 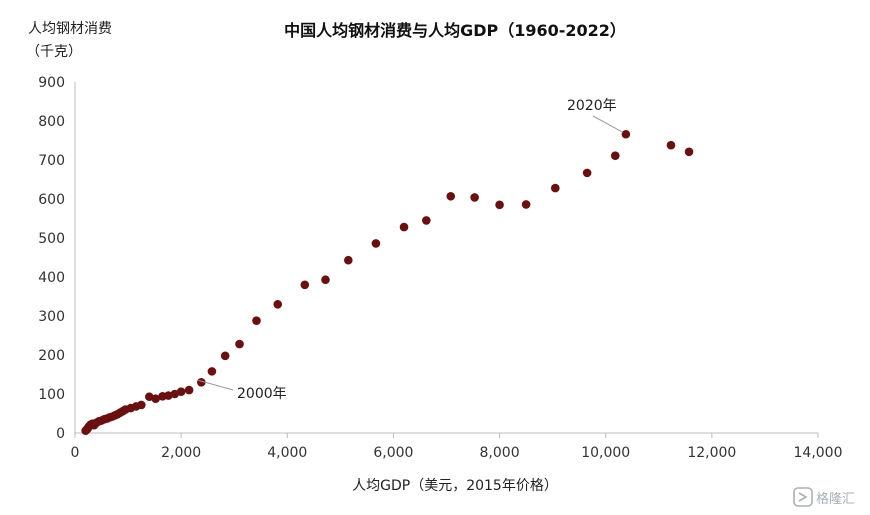 I want to click on x-axis-label: 人均GDP（美元，2015年价格）, so click(x=455, y=486).